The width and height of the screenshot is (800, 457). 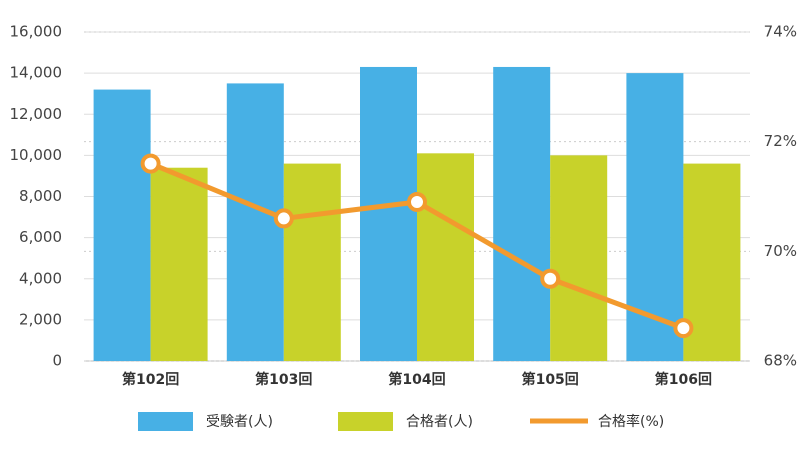 What do you see at coordinates (550, 379) in the screenshot?
I see `x-tick-label: 第105回` at bounding box center [550, 379].